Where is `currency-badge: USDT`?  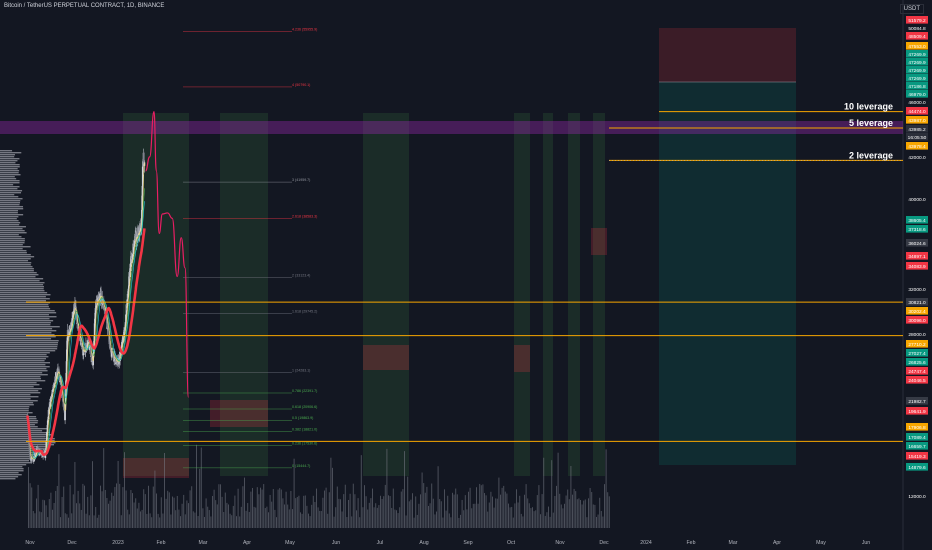
currency-badge: USDT is located at coordinates (911, 9).